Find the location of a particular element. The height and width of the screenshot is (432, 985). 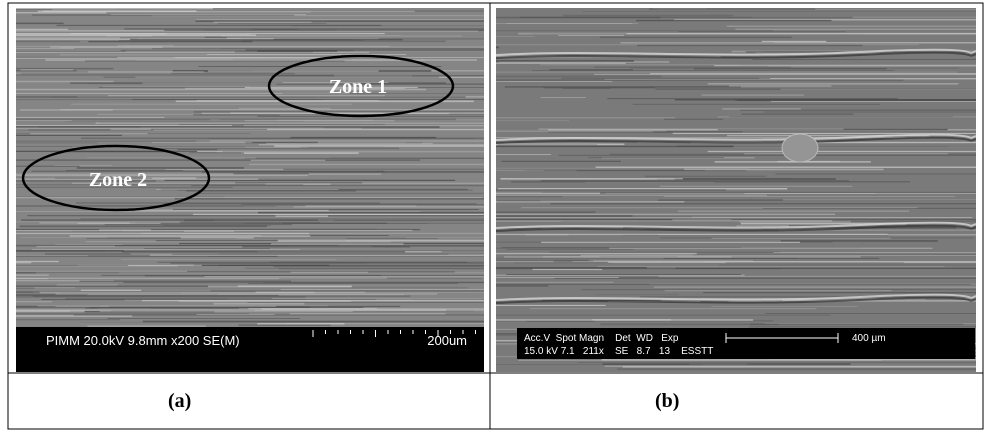

scale-ticks is located at coordinates (394, 333).